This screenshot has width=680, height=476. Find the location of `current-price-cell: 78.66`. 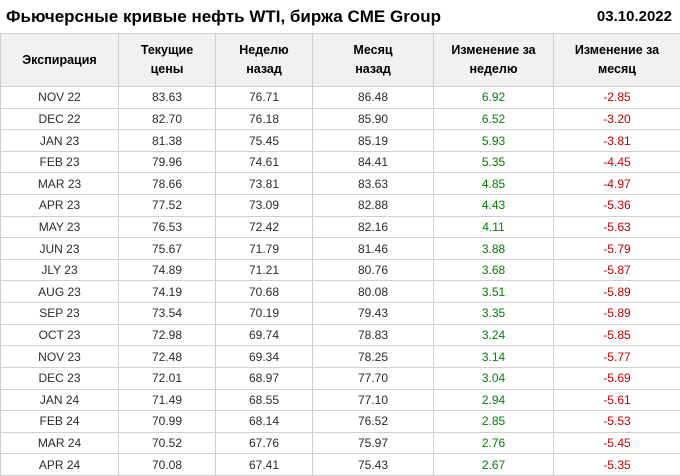

current-price-cell: 78.66 is located at coordinates (167, 184).